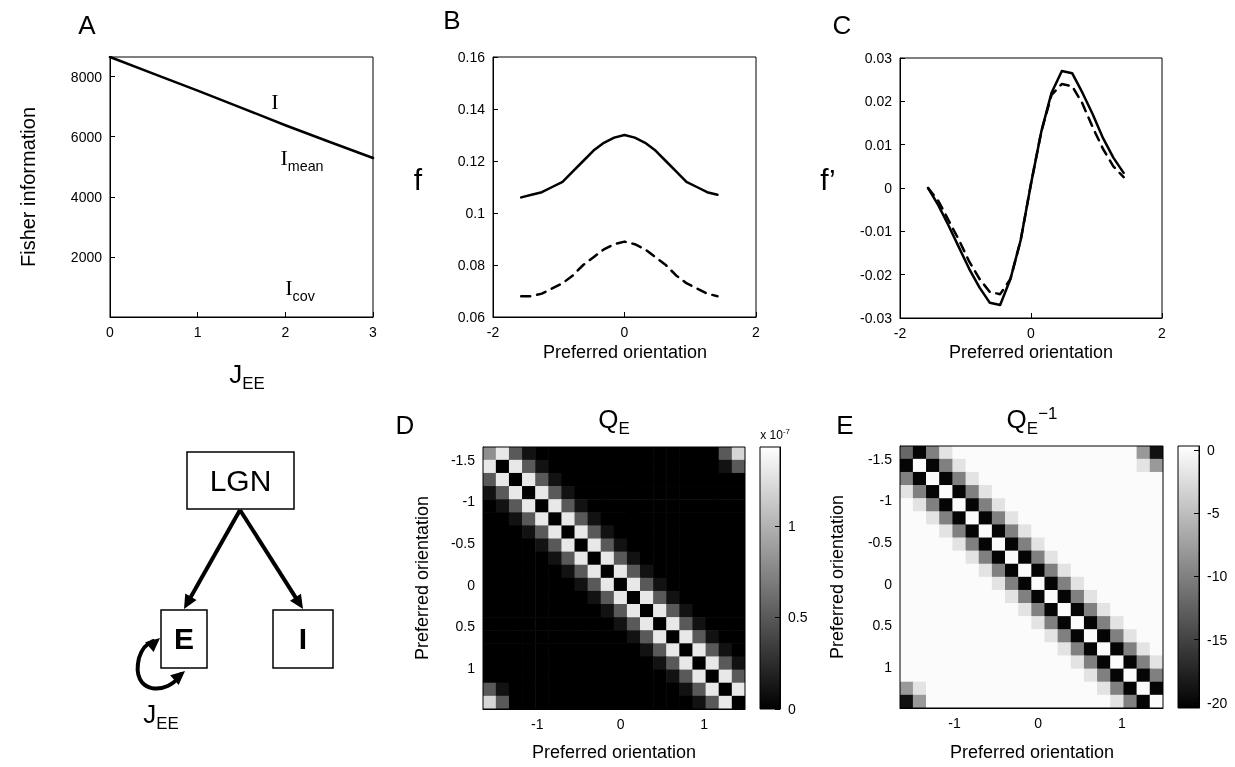 The image size is (1235, 767). What do you see at coordinates (405, 425) in the screenshot?
I see `chart-title: D` at bounding box center [405, 425].